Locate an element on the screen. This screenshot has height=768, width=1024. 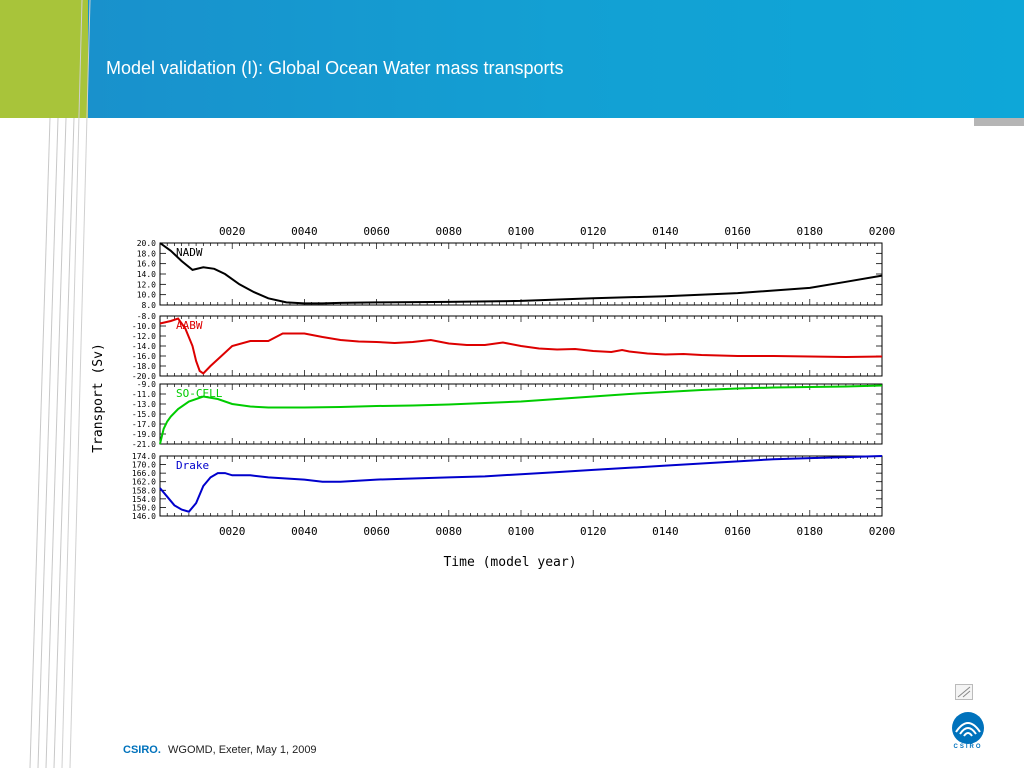
csiro-logo is located at coordinates (968, 728).